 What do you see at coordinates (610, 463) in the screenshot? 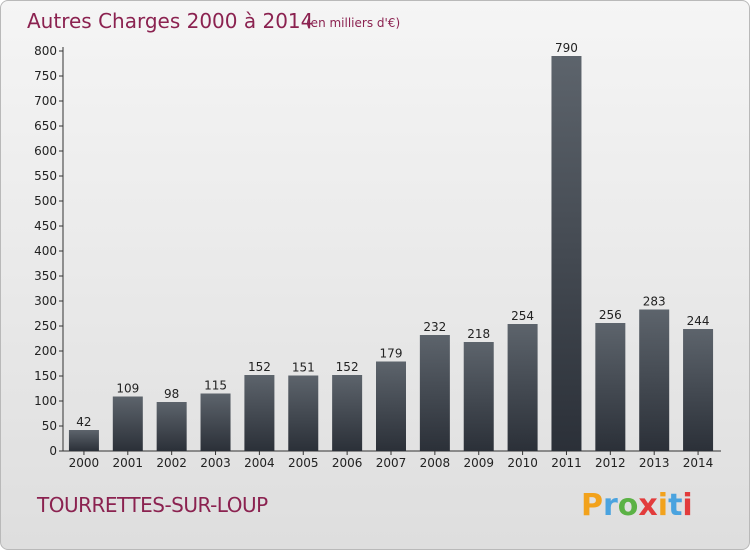
I see `x-tick-label: 2012` at bounding box center [610, 463].